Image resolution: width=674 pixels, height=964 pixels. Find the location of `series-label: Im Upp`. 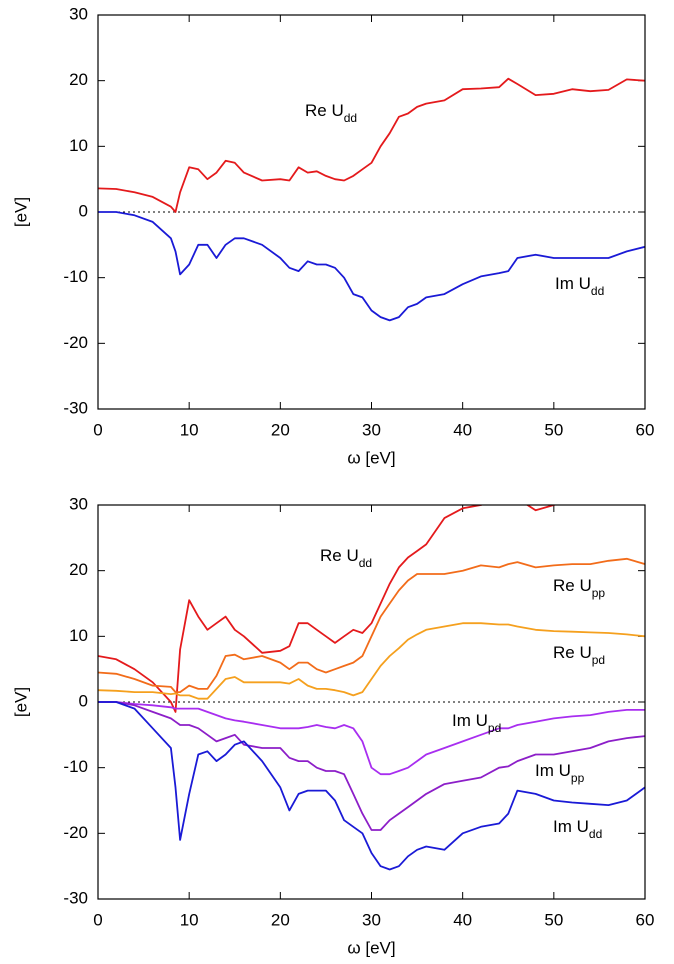

series-label: Im Upp is located at coordinates (560, 773).